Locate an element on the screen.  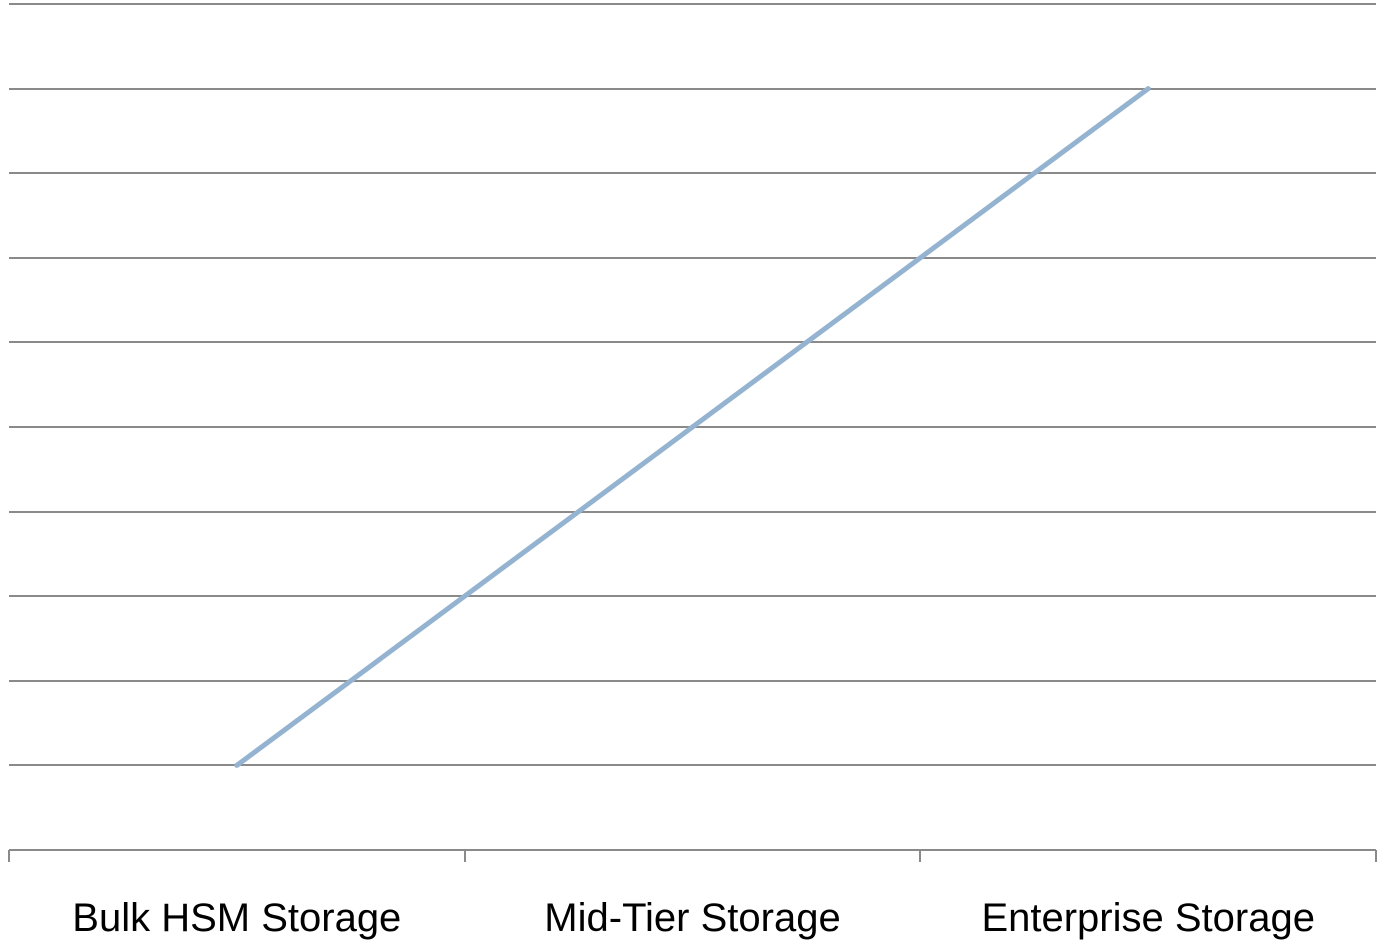
x-axis is located at coordinates (692, 855).